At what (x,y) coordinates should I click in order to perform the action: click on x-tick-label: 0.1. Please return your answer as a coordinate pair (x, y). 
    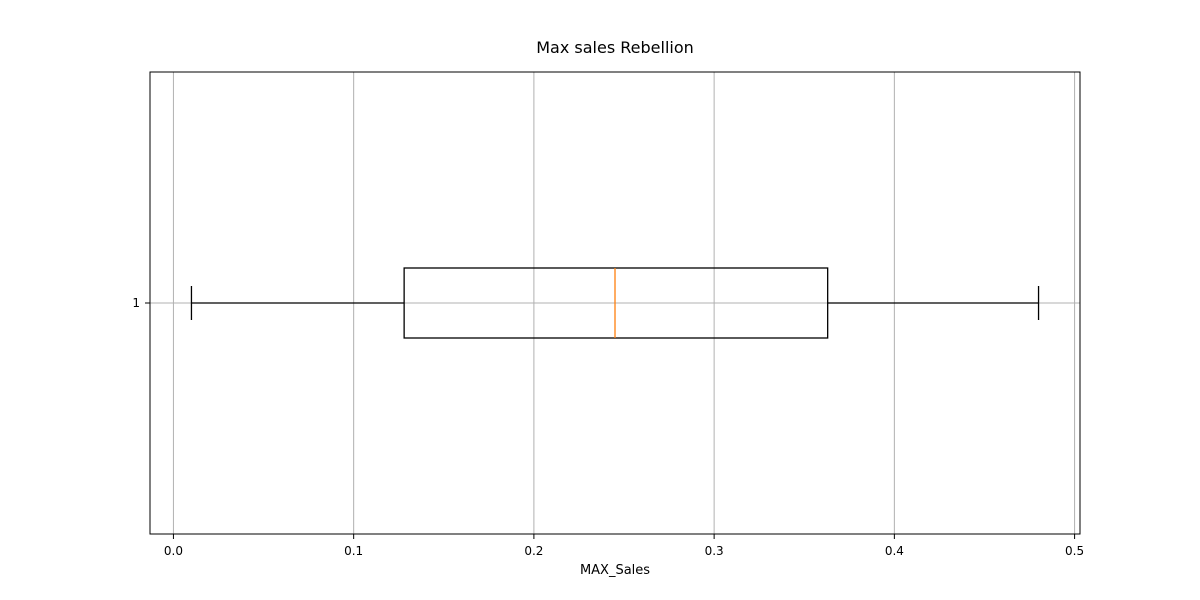
    Looking at the image, I should click on (353, 551).